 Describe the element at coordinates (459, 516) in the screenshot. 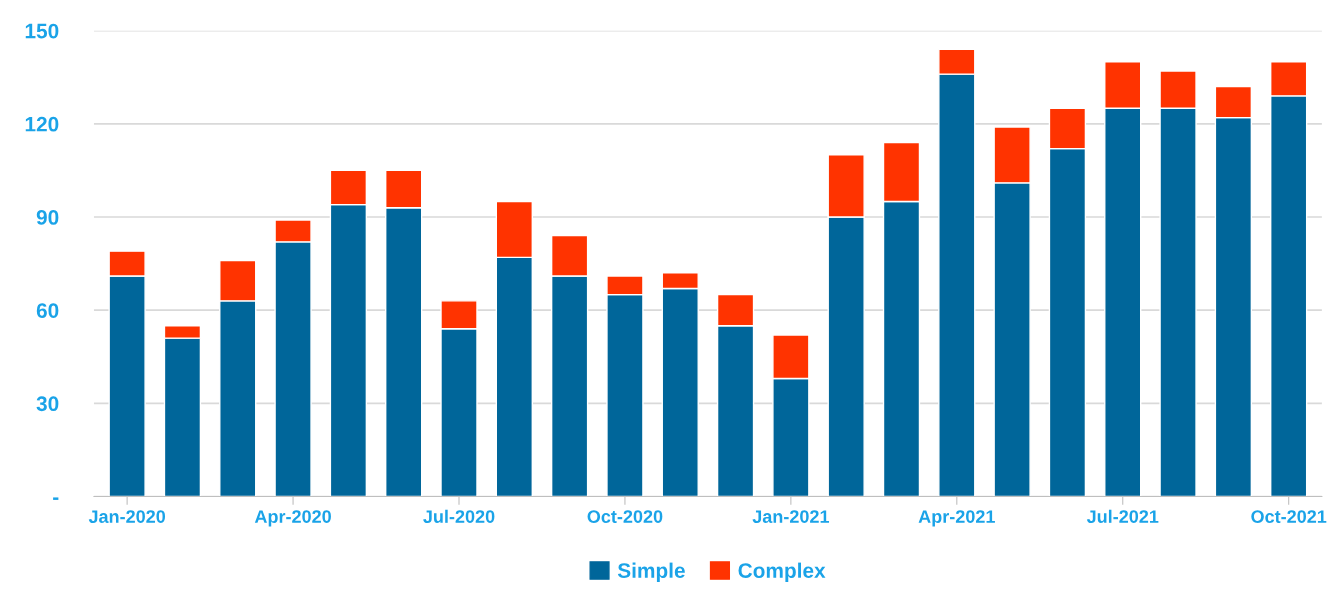

I see `x-tick-label: Jul-2020` at that location.